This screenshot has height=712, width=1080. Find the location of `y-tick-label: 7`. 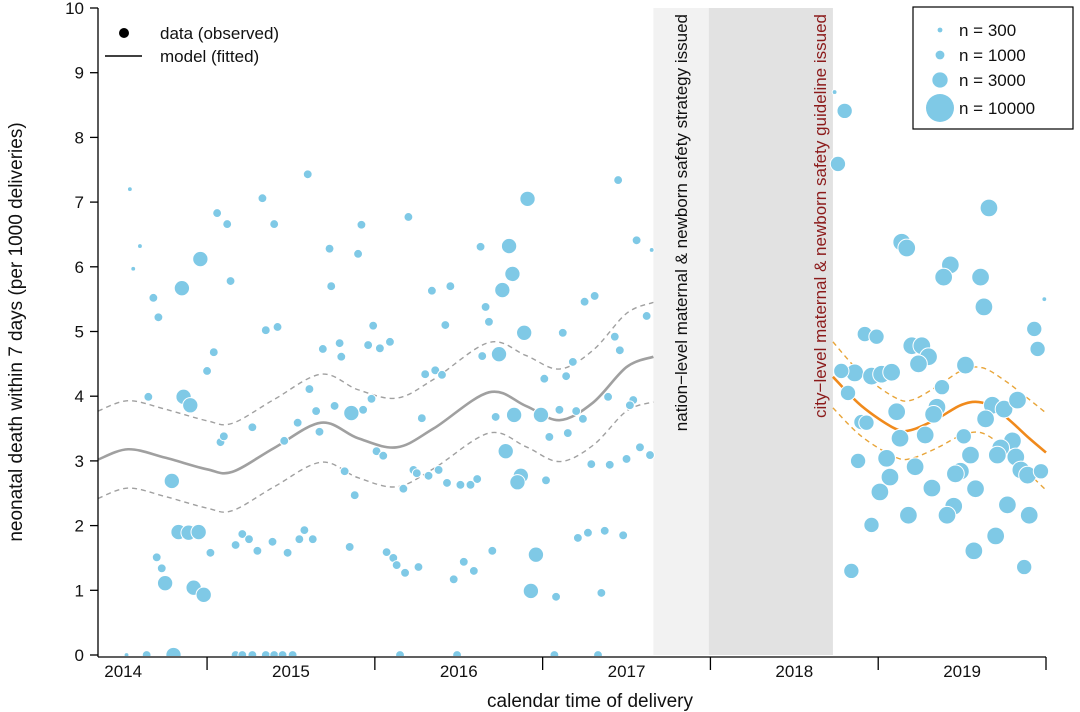

y-tick-label: 7 is located at coordinates (79, 202).